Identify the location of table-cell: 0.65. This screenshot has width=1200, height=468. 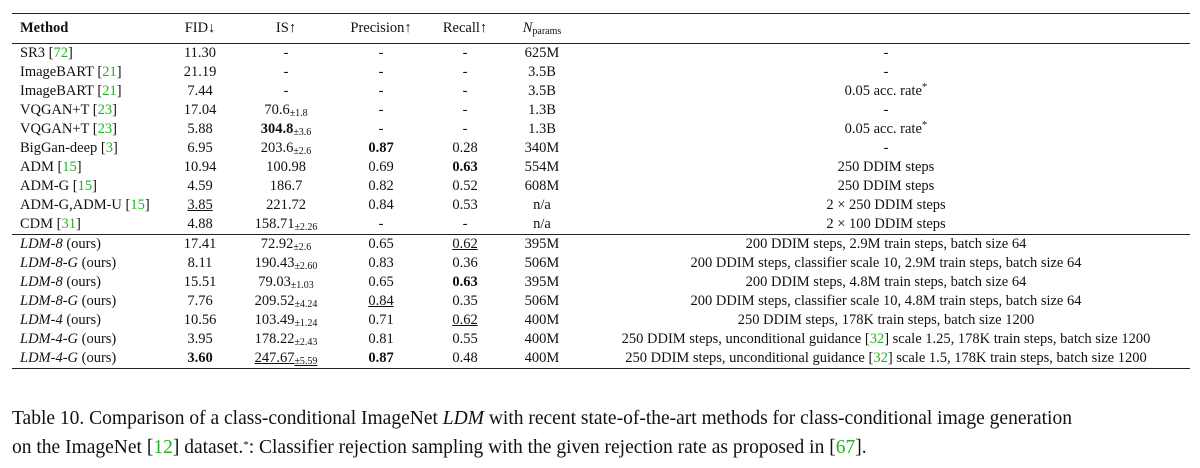
(381, 244).